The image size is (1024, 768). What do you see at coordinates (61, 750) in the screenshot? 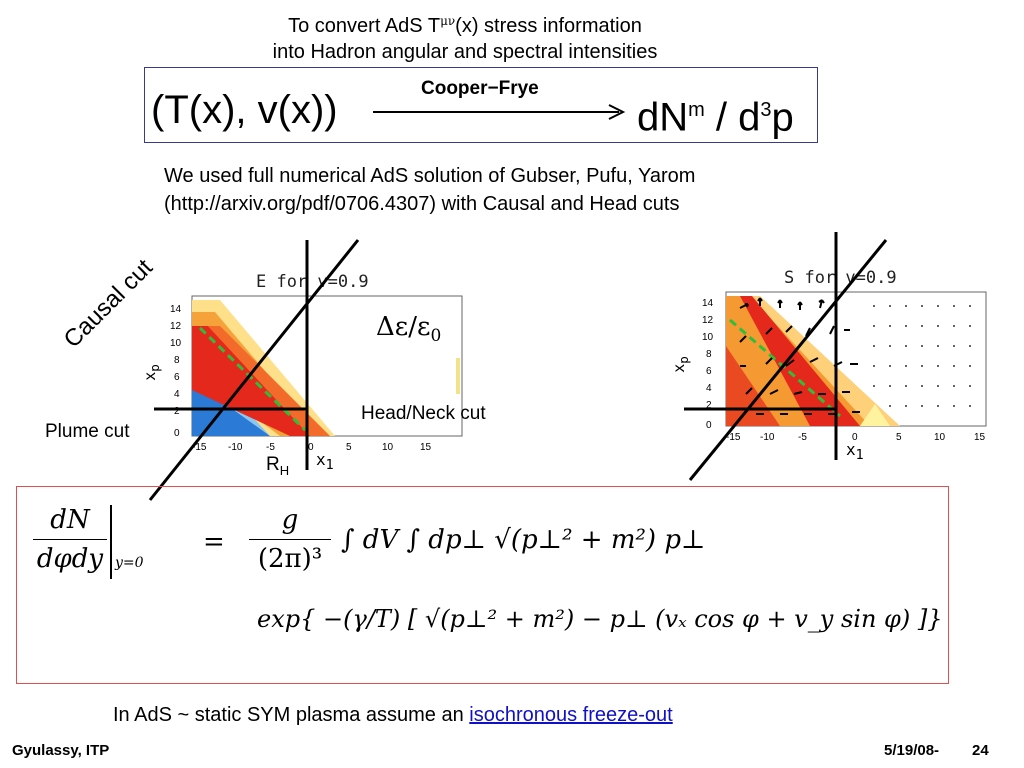
I see `footer-author: Gyulassy, ITP` at bounding box center [61, 750].